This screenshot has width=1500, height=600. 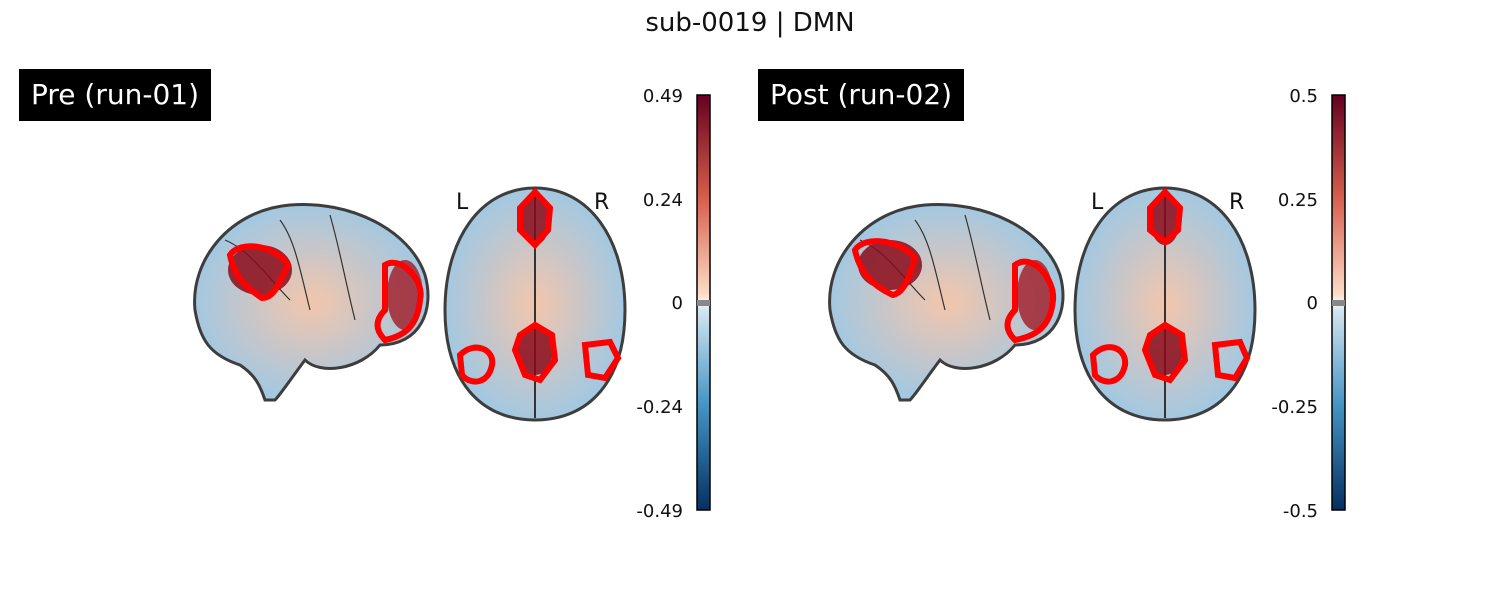 I want to click on colorbar-tick: -0.24, so click(x=659, y=407).